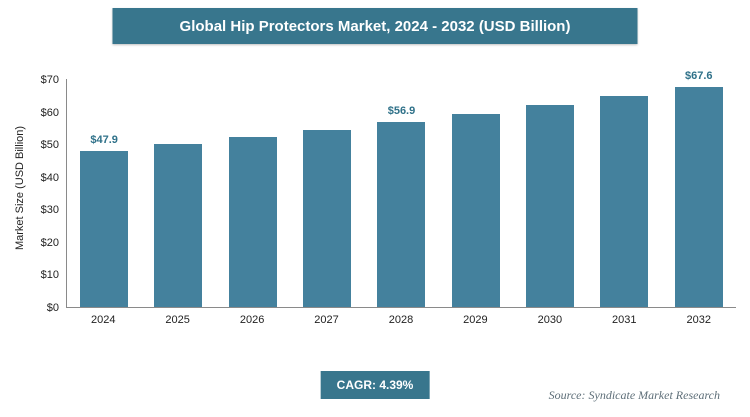  I want to click on x-tick-label: 2026, so click(252, 320).